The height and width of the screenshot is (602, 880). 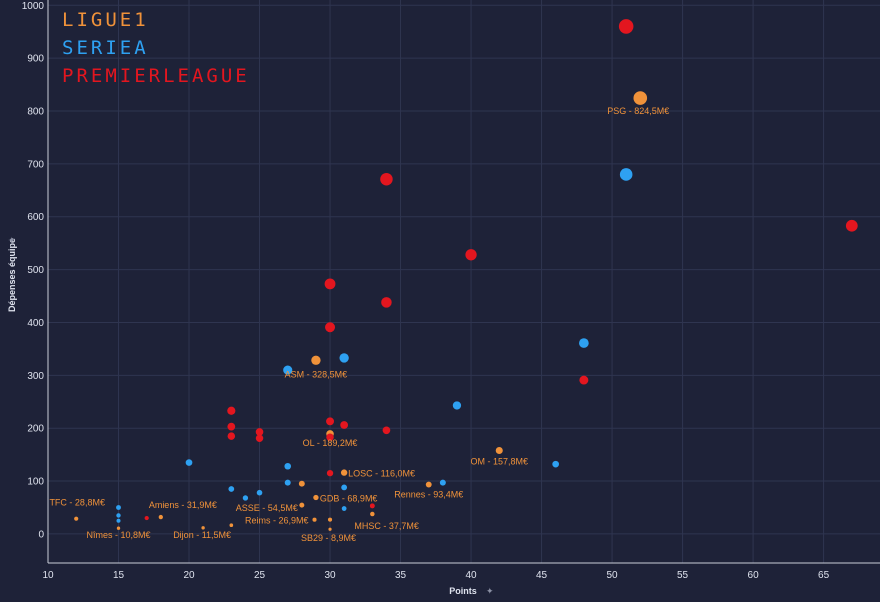 I want to click on x-tick-label: 50, so click(x=613, y=575).